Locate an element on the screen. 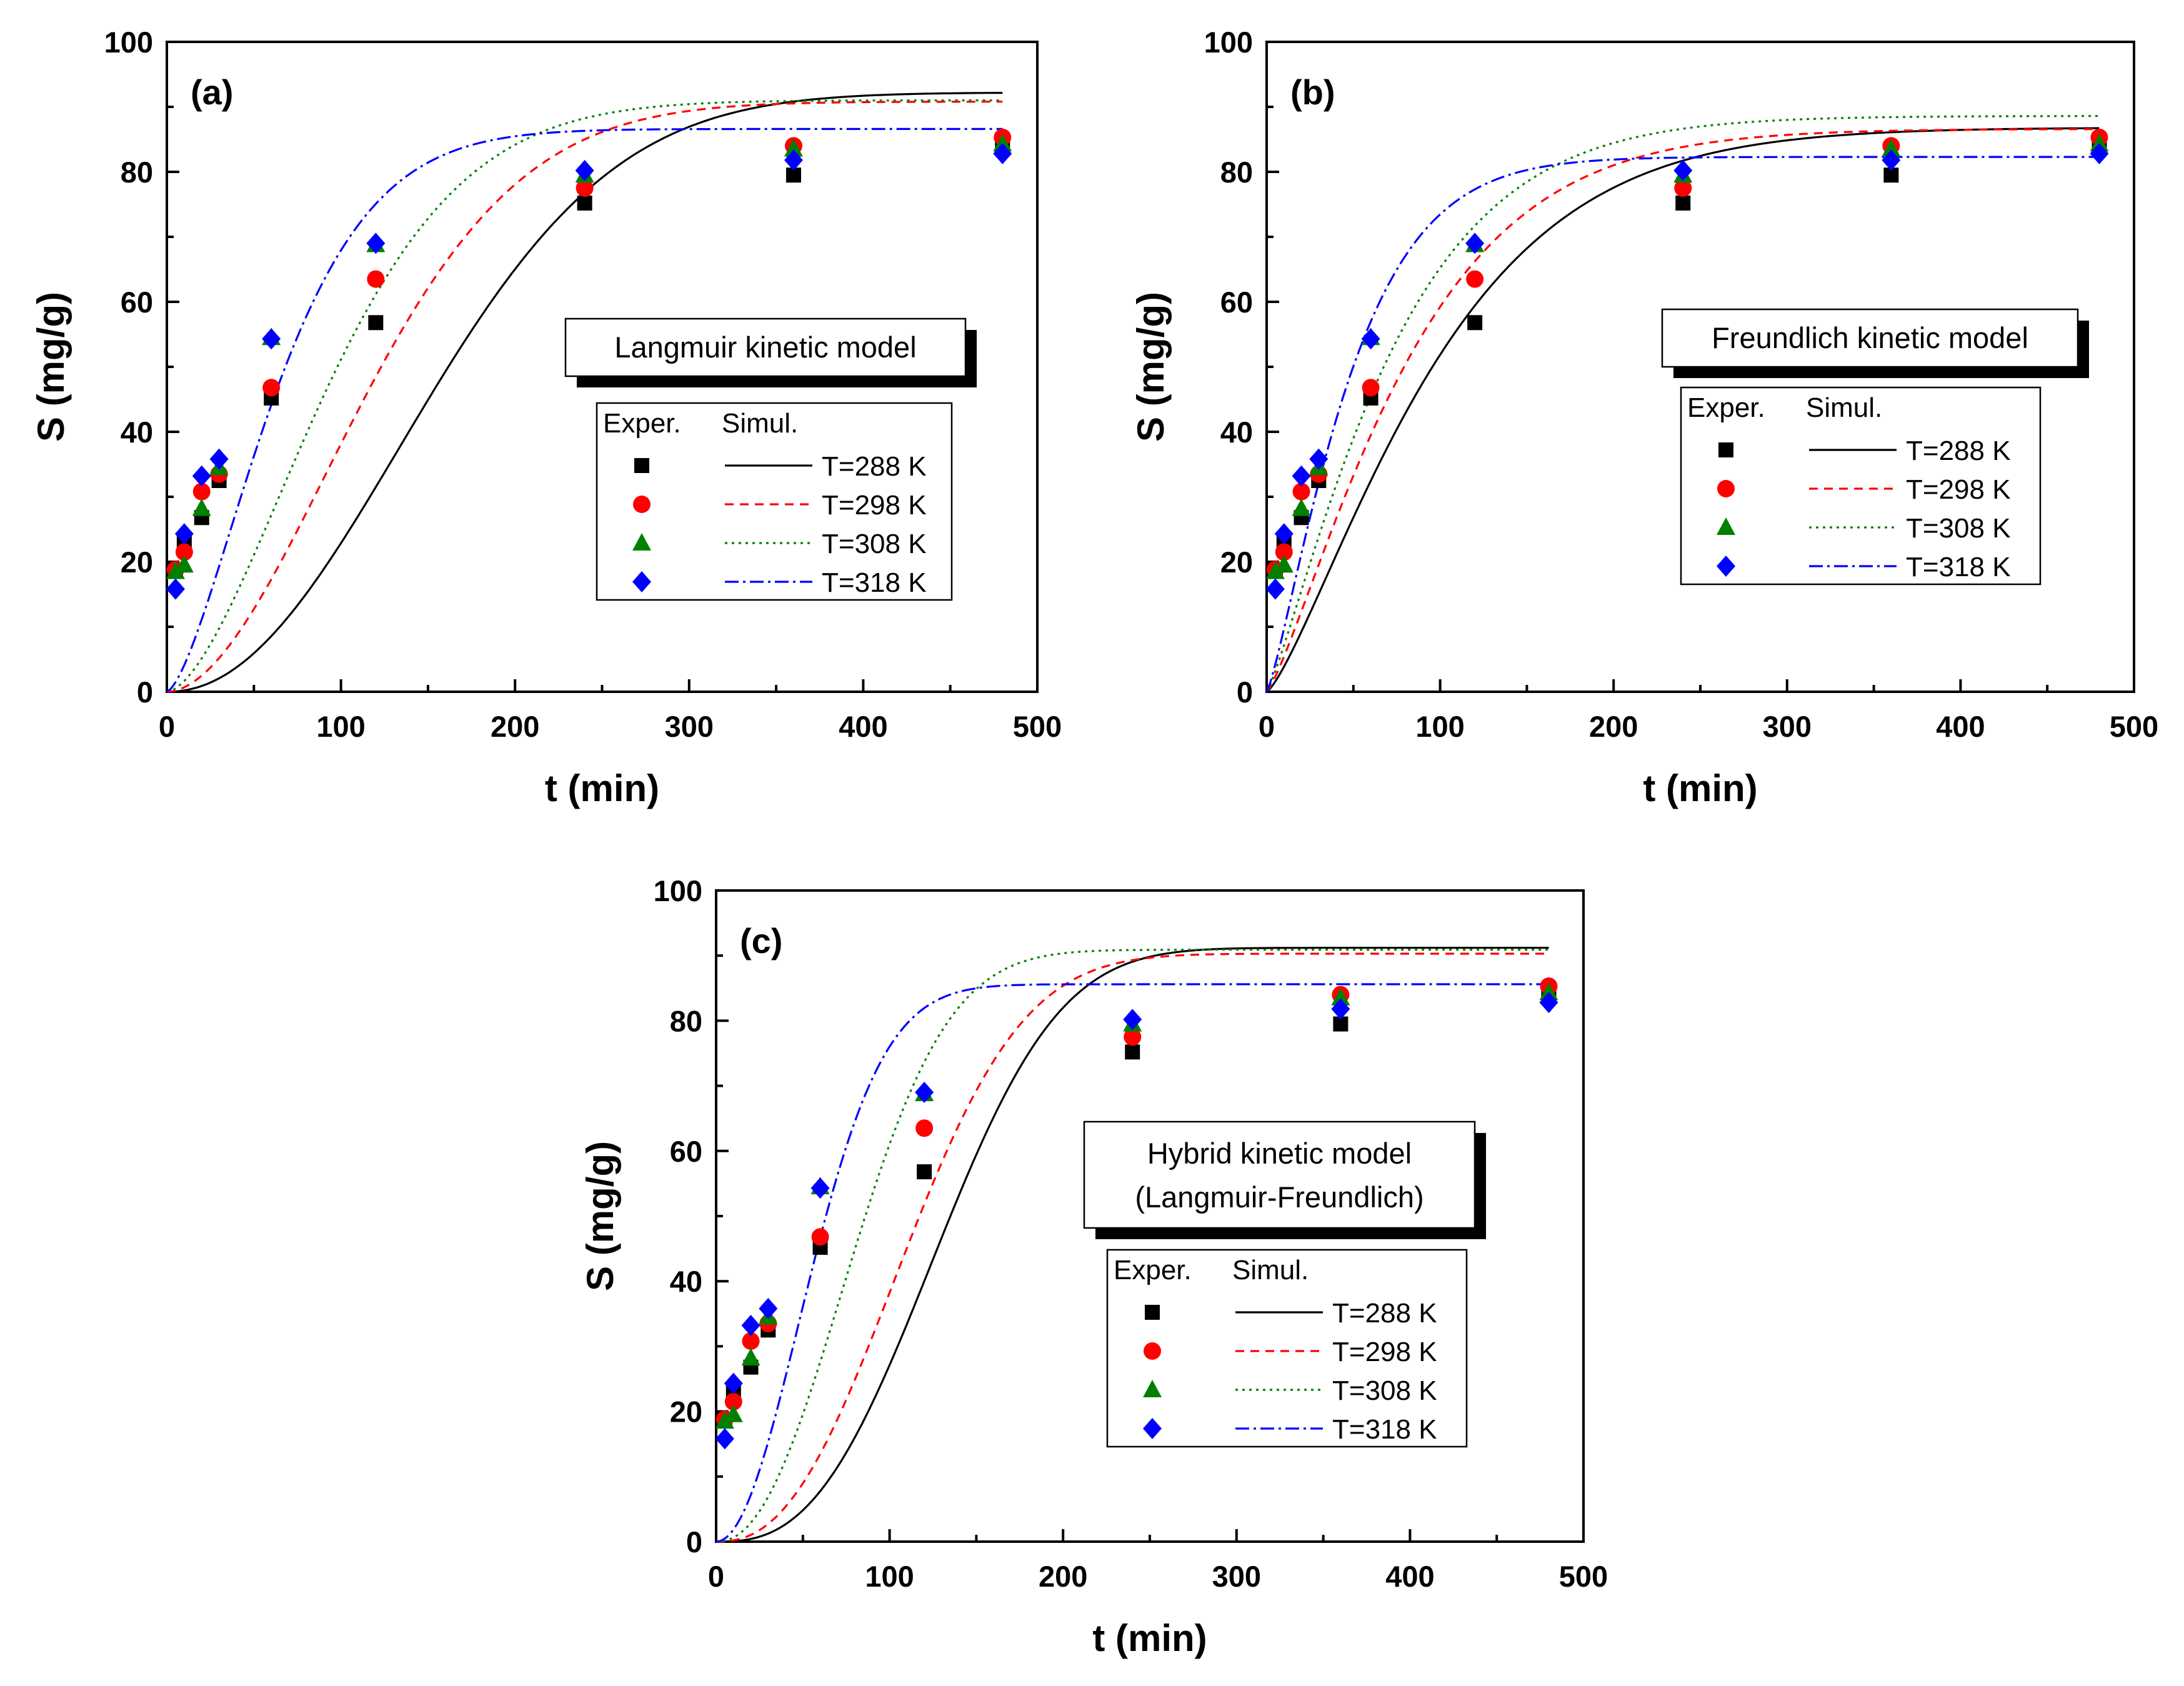  x-axis-label: t (min) is located at coordinates (1700, 788).